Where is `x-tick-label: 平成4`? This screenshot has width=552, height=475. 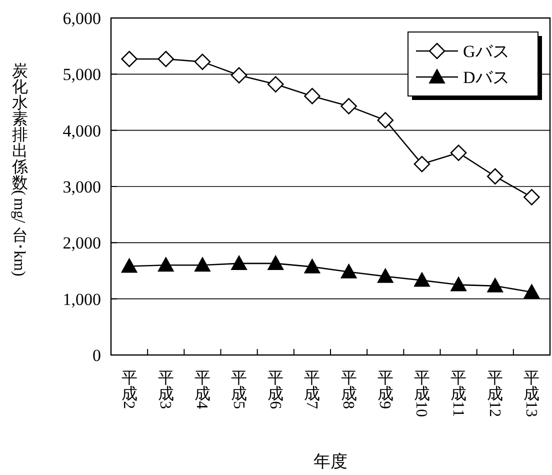
x-tick-label: 平成4 is located at coordinates (201, 389).